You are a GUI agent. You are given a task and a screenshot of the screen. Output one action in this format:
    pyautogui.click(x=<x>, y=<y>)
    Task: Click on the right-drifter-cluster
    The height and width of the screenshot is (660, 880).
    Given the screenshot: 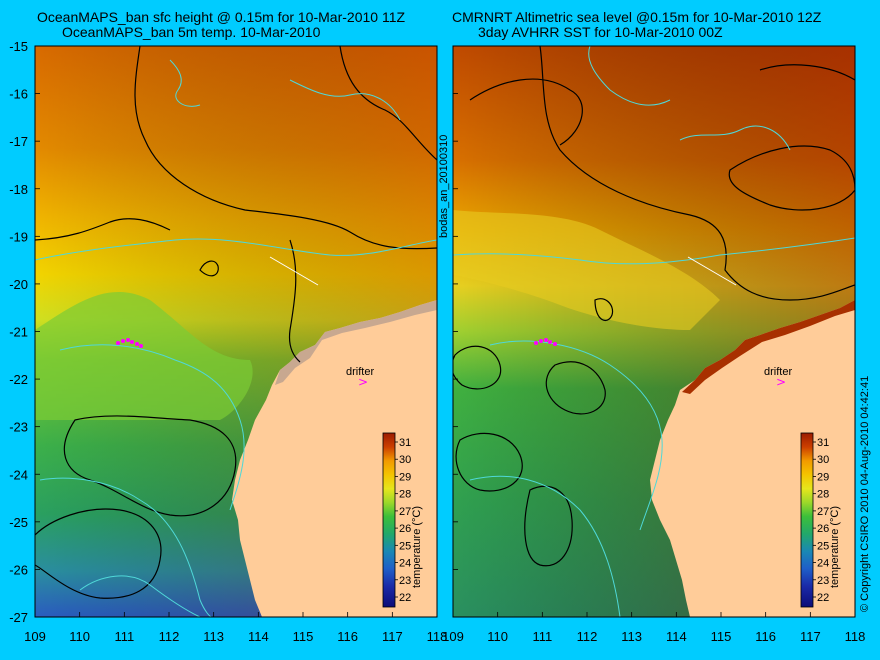 What is the action you would take?
    pyautogui.click(x=545, y=342)
    